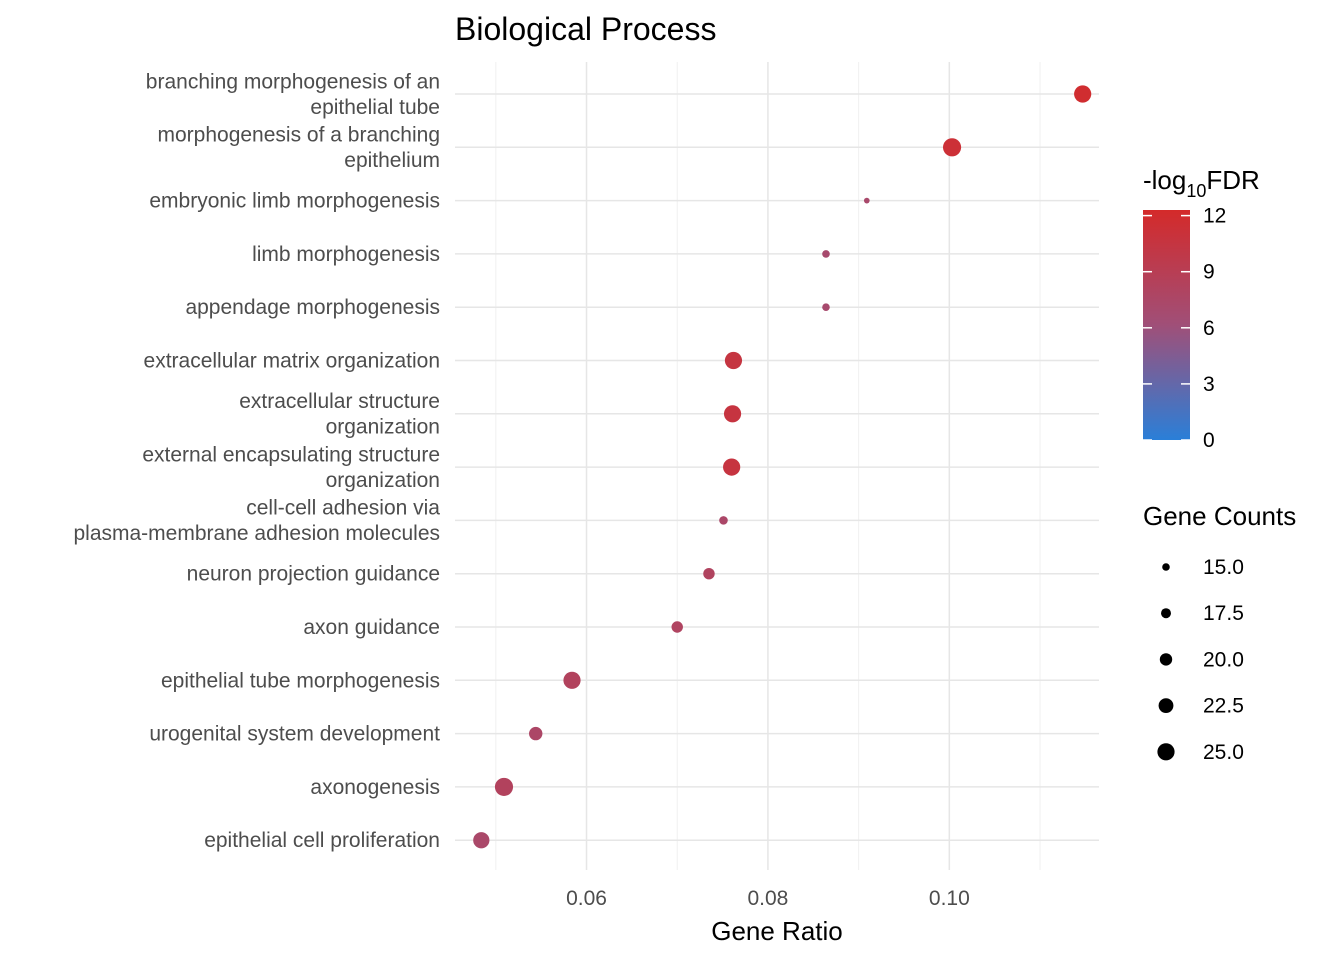  I want to click on size-legend: Gene Counts 15.0 17.5 20.0 22.5 25.0, so click(1219, 632).